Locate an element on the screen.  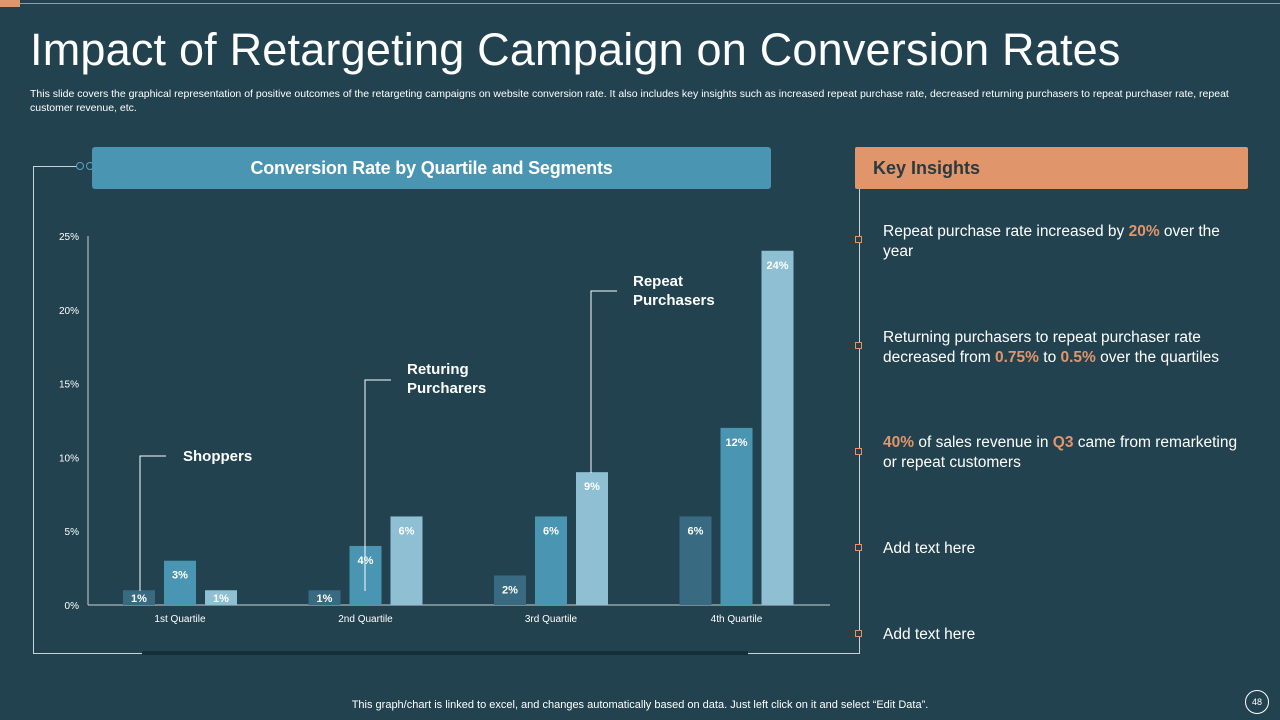
chart-frame-top is located at coordinates (55, 166).